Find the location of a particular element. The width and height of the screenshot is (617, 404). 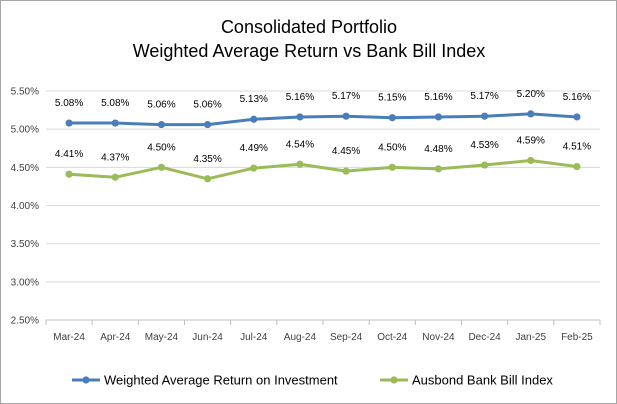

legend-label: Weighted Average Return on Investment is located at coordinates (221, 380).